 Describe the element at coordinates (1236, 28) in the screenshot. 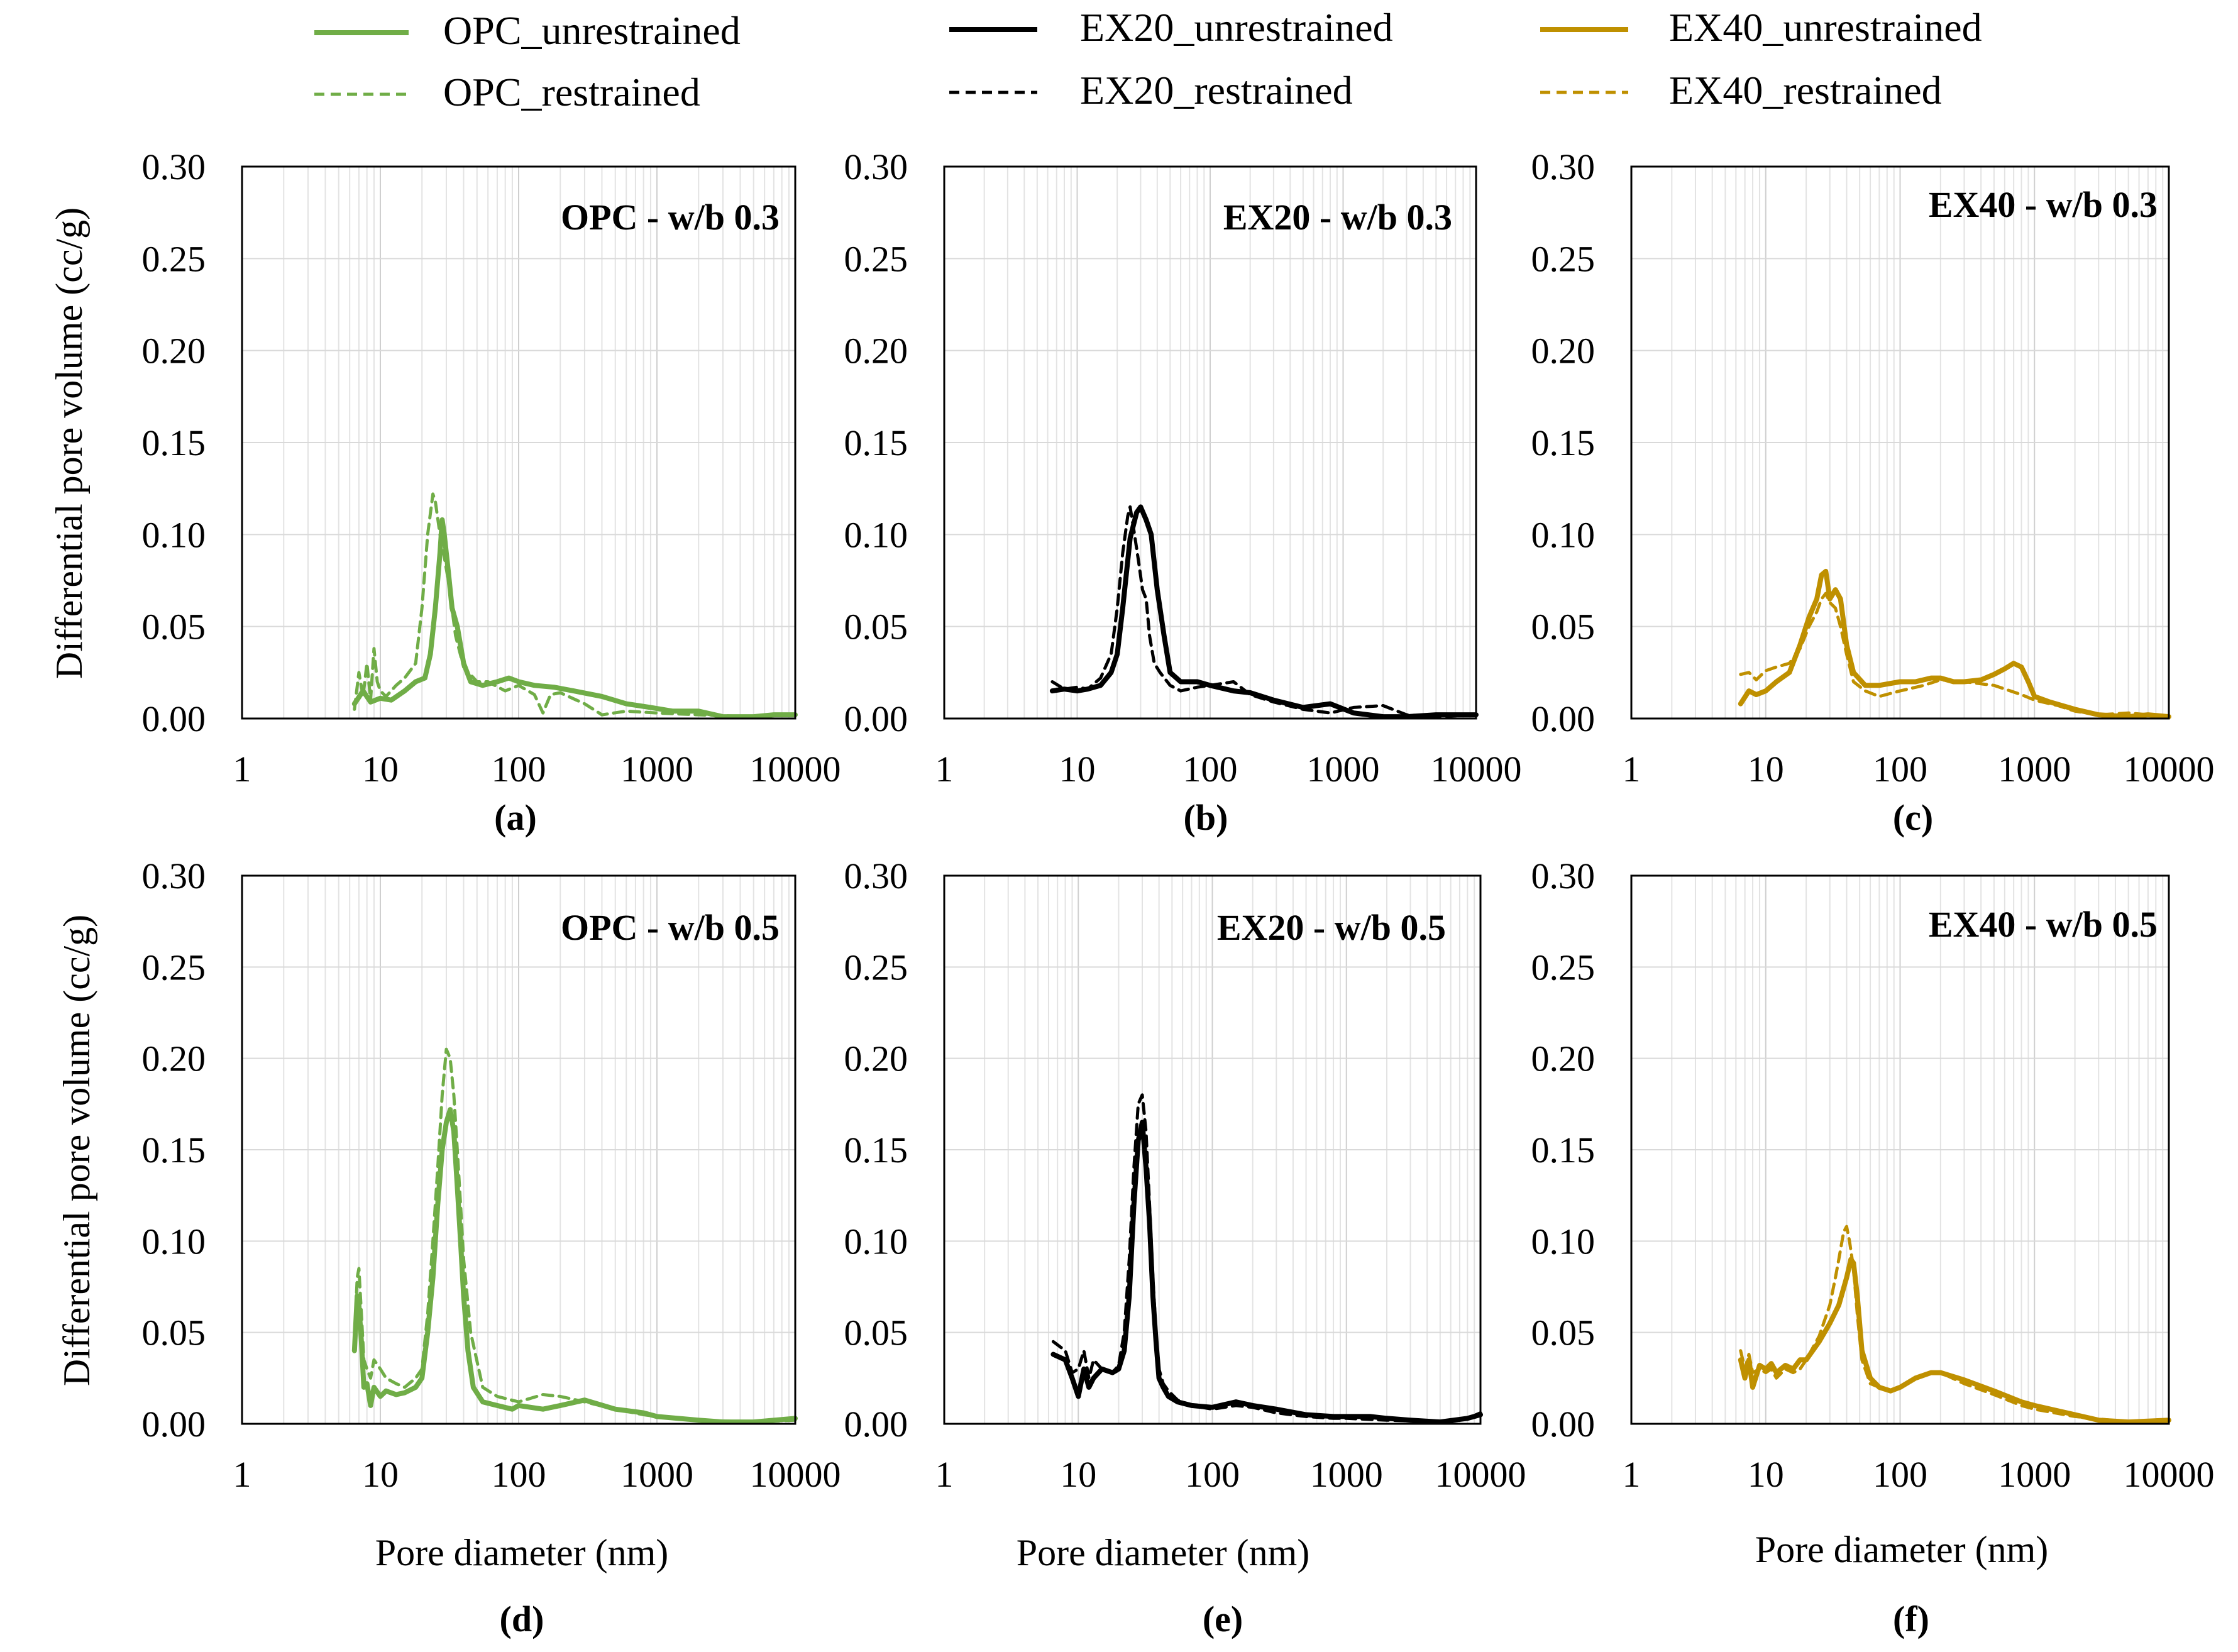

I see `legend-label: EX20_unrestrained` at that location.